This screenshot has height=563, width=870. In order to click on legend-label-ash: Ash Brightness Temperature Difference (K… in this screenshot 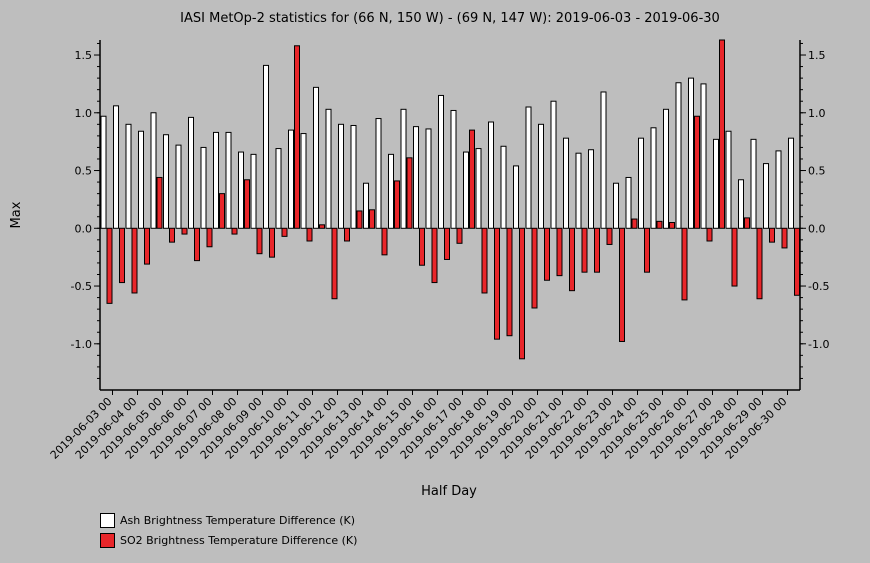, I will do `click(237, 520)`.